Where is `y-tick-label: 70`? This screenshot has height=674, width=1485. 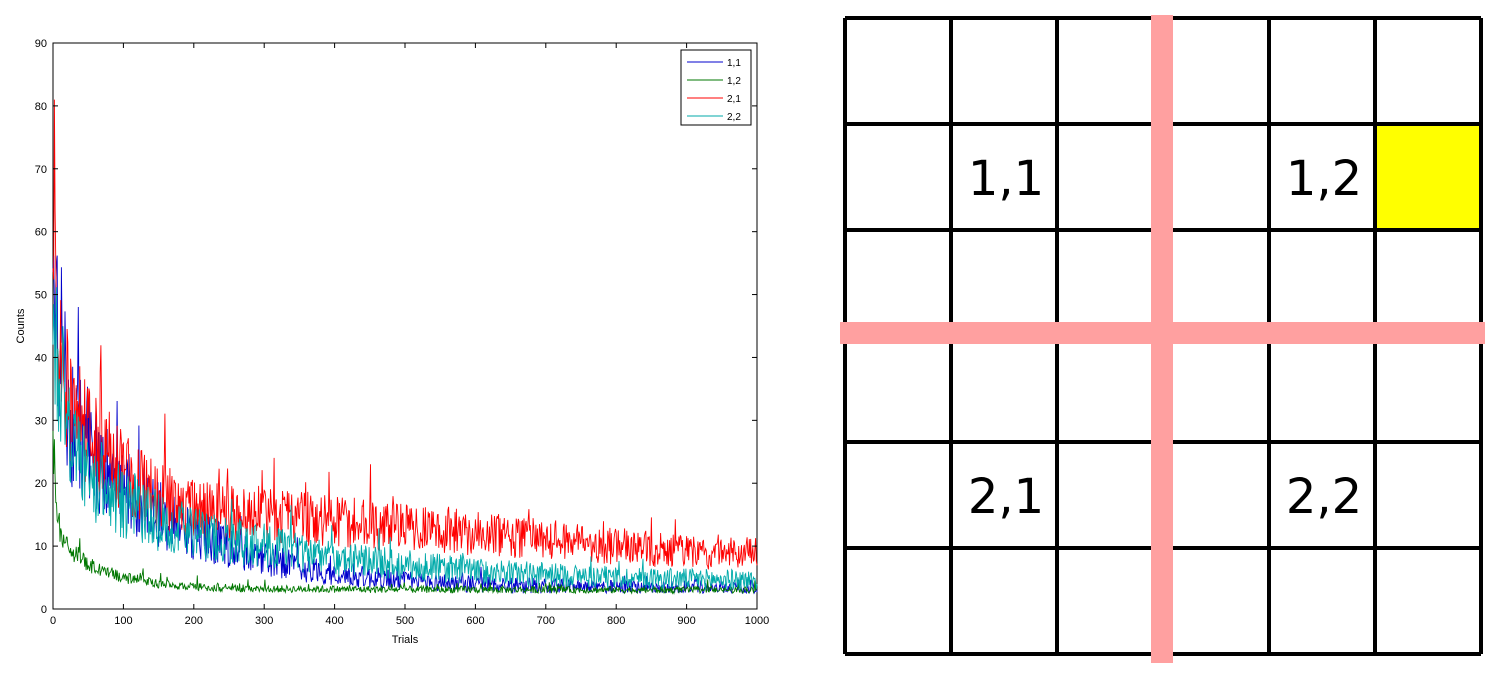
y-tick-label: 70 is located at coordinates (41, 170).